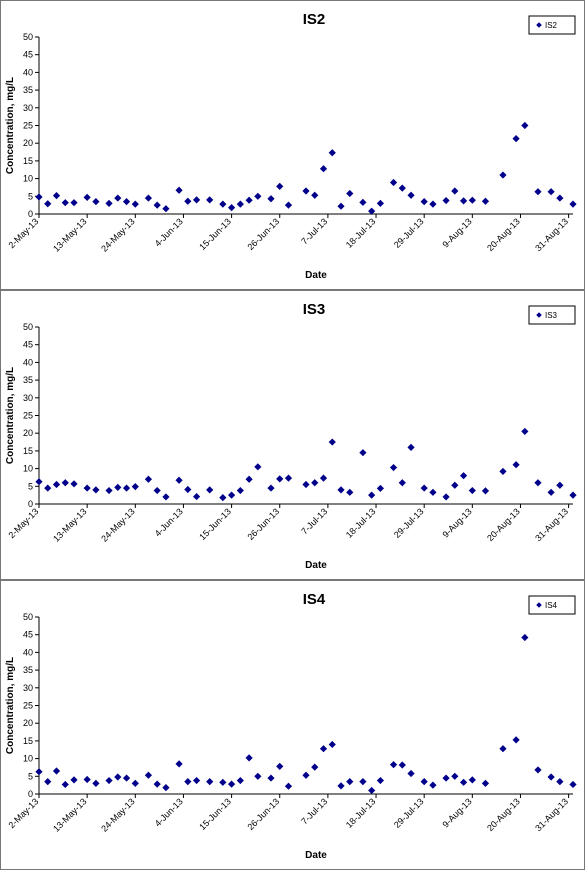 This screenshot has height=871, width=587. What do you see at coordinates (28, 469) in the screenshot?
I see `chart-is3-y-tick-label: 10` at bounding box center [28, 469].